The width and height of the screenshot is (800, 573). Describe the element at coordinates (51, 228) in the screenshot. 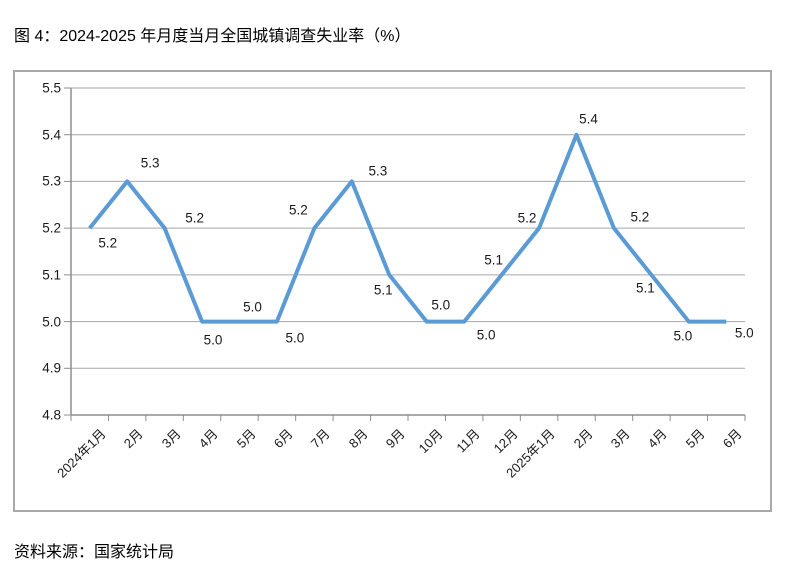

I see `y-tick-label: 5.2` at that location.